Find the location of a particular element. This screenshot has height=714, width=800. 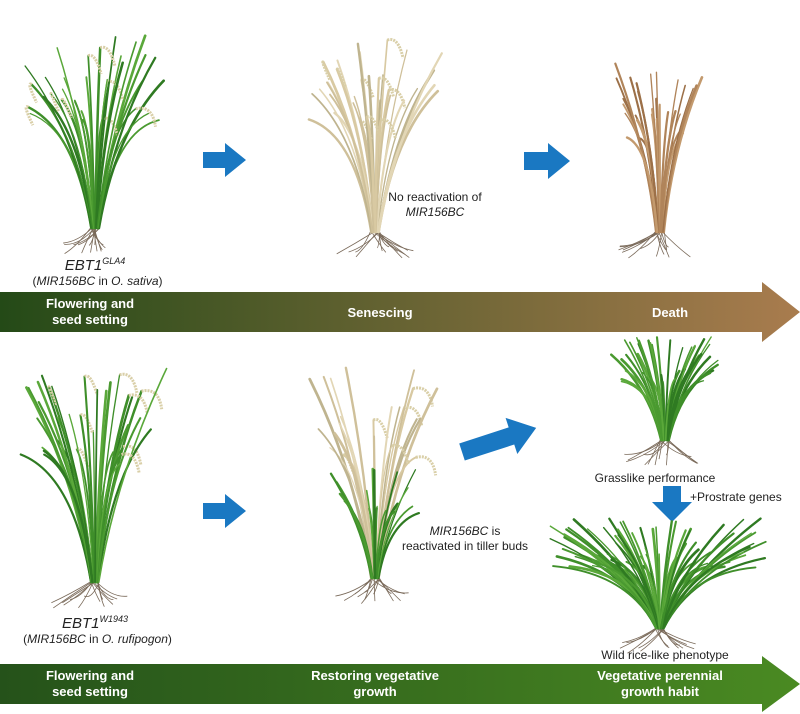

stage-senescing: Senescing is located at coordinates (380, 312).